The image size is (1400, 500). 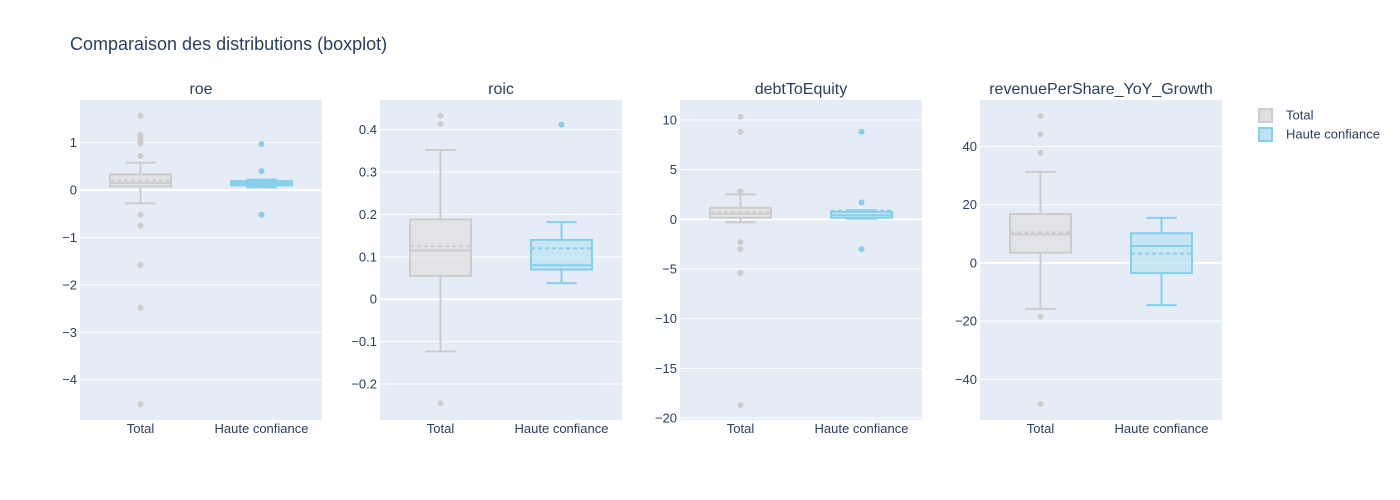 What do you see at coordinates (69, 332) in the screenshot?
I see `y-tick-label: −3` at bounding box center [69, 332].